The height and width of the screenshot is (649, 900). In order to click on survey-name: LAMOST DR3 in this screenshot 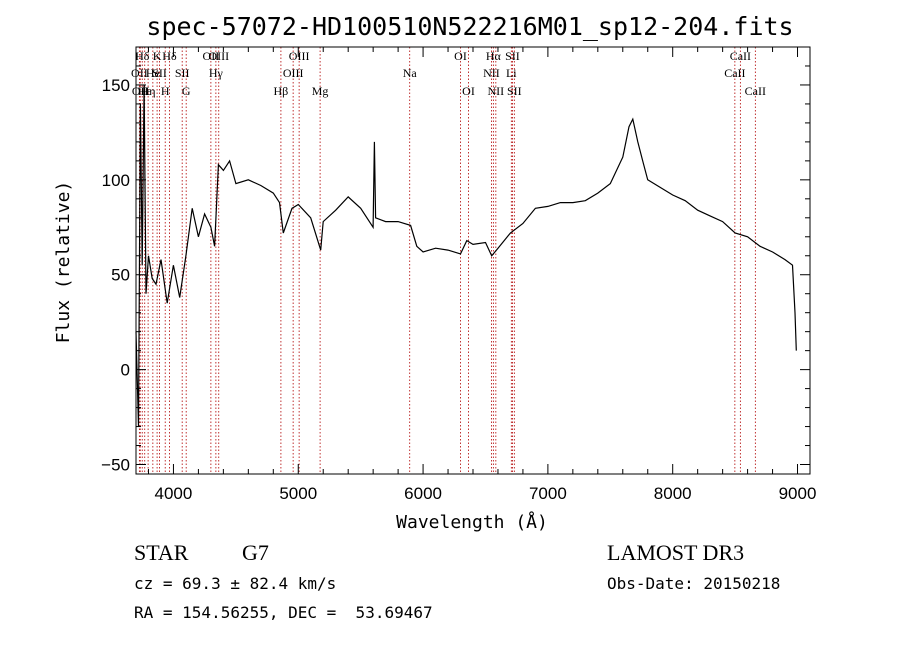, I will do `click(676, 552)`.